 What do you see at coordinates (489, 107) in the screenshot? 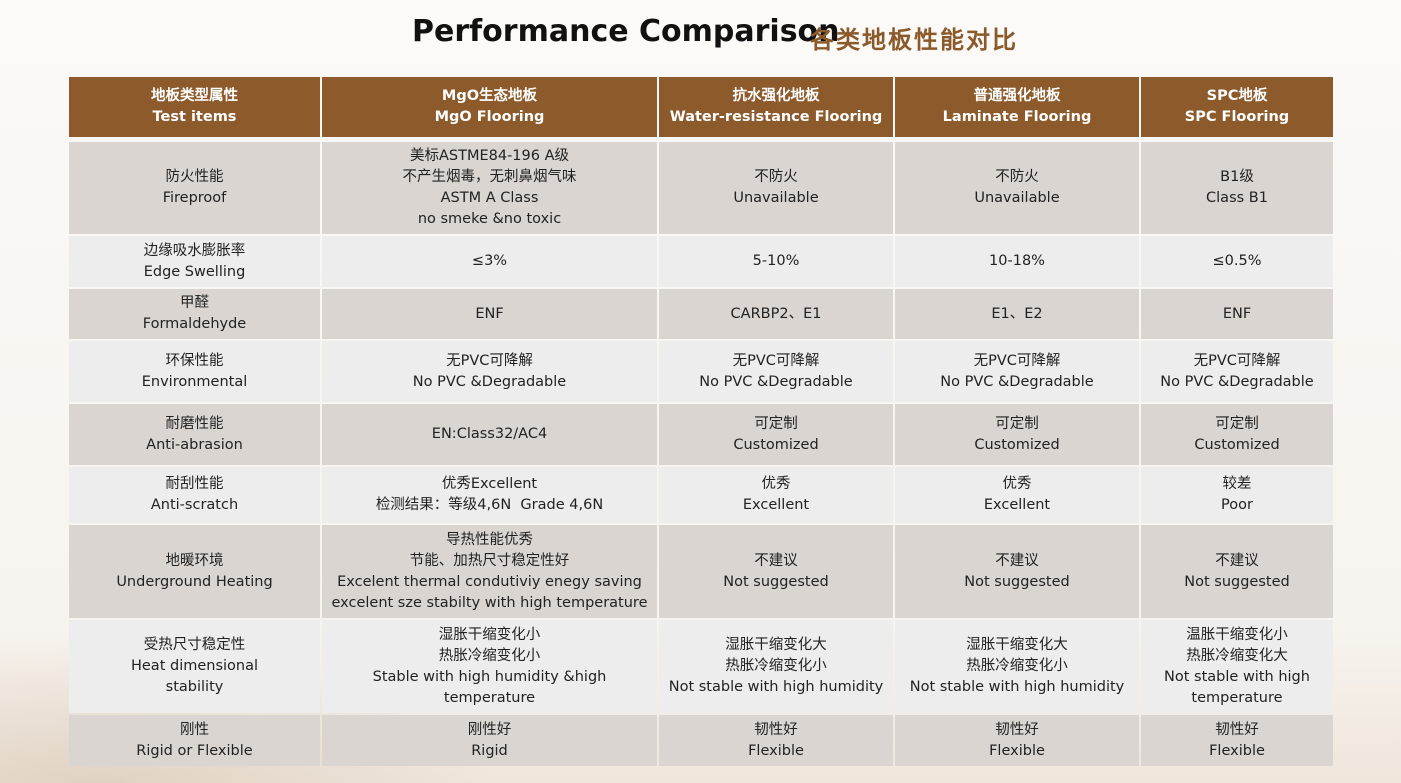
I see `header-cell: MgO生态地板 MgO Flooring` at bounding box center [489, 107].